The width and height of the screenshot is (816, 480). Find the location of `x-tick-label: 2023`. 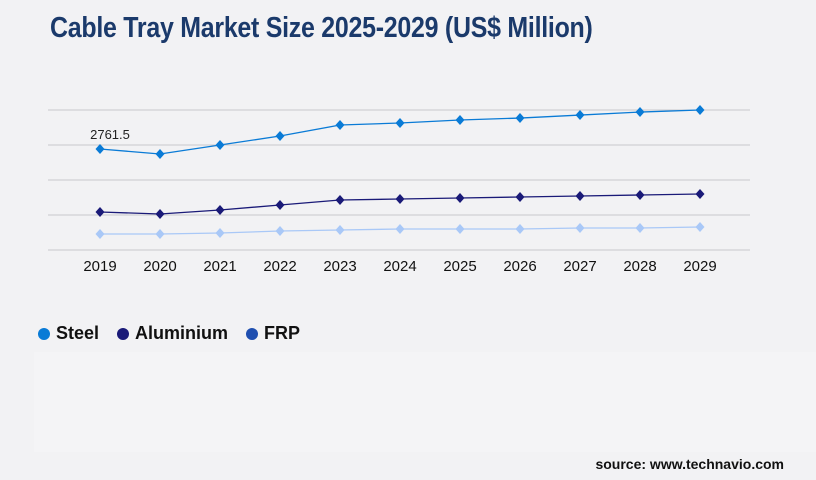

x-tick-label: 2023 is located at coordinates (339, 266).